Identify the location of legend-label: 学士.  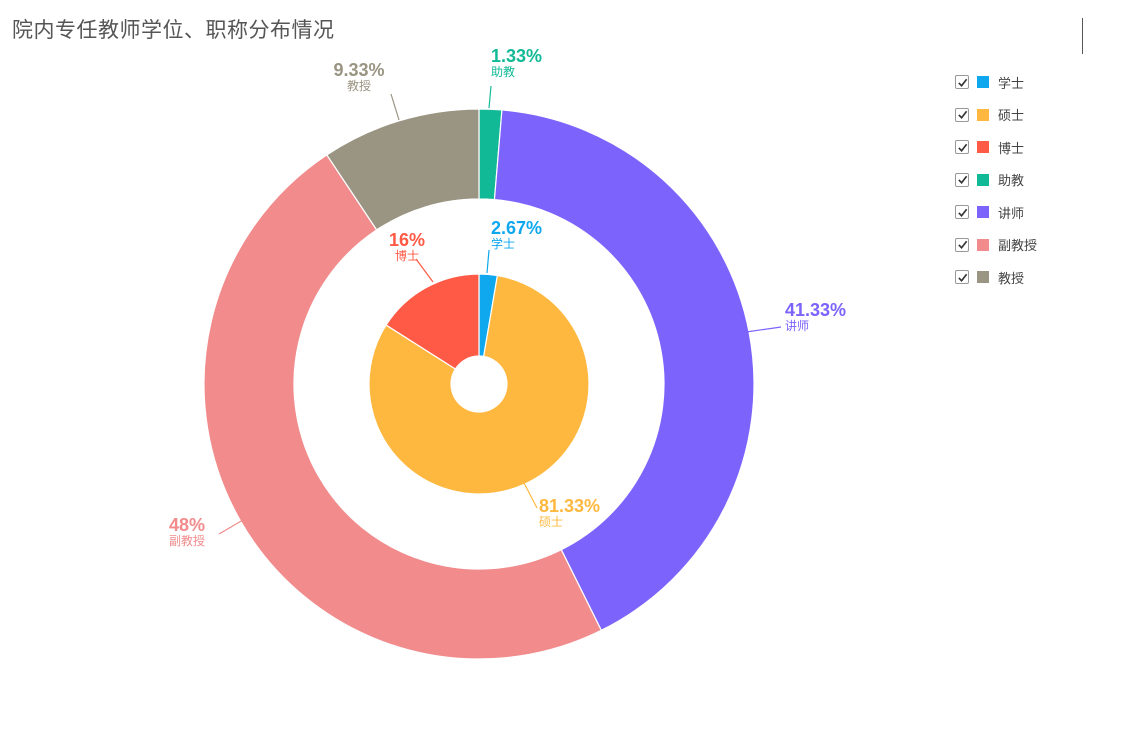
(1011, 84).